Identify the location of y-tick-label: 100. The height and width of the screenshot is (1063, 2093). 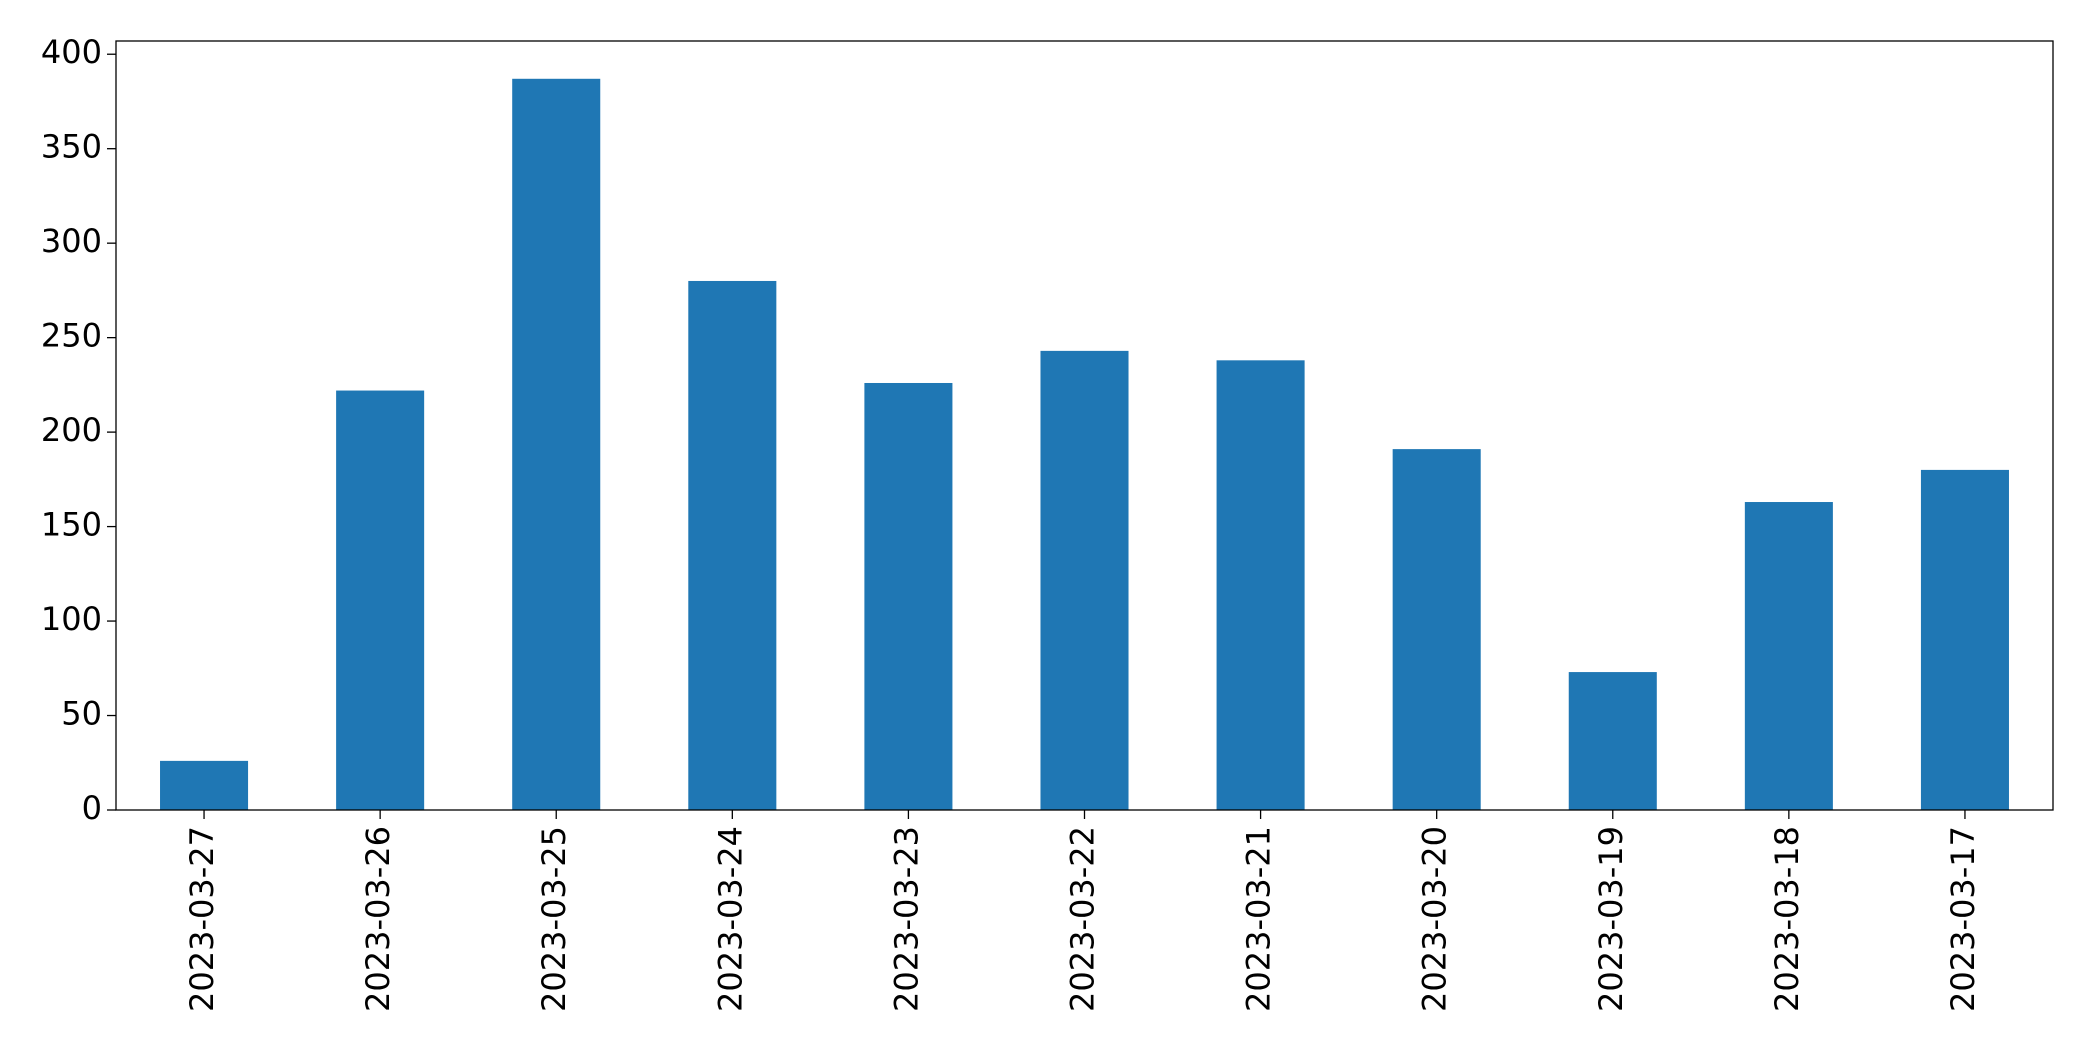
(71, 619).